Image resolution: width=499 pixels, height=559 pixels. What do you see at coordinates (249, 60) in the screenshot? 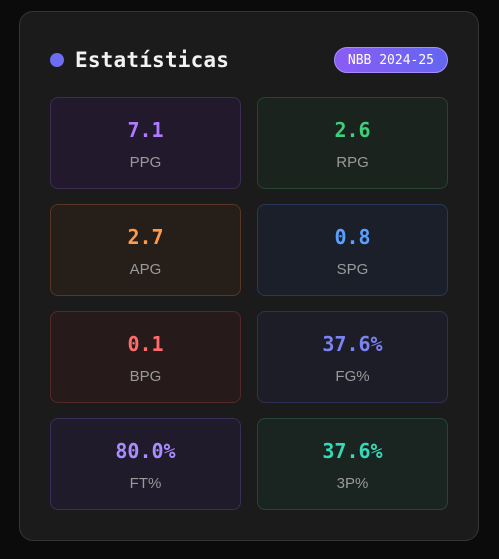
I see `card-header: Estatísticas NBB 2024-25` at bounding box center [249, 60].